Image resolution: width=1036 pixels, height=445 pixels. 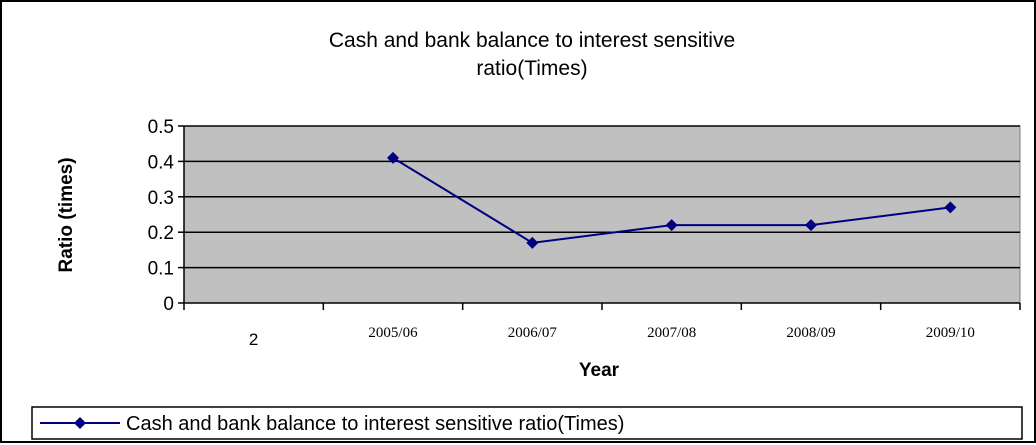 I want to click on x-tick-label: 2006/07, so click(x=533, y=333).